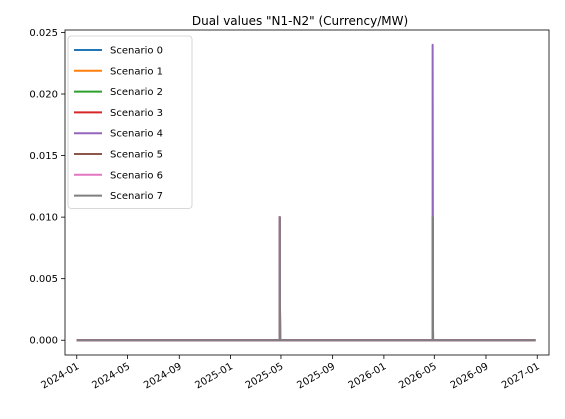 The image size is (565, 419). I want to click on y-tick-label: 0.000, so click(43, 341).